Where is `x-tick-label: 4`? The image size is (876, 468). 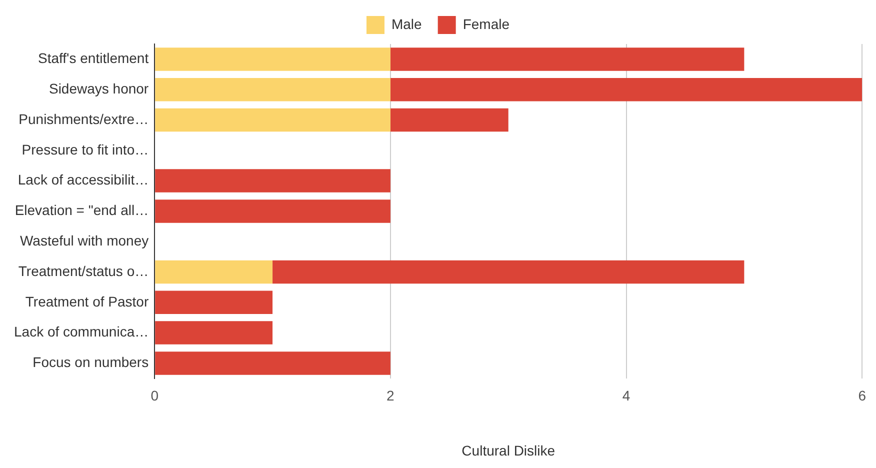 x-tick-label: 4 is located at coordinates (626, 396).